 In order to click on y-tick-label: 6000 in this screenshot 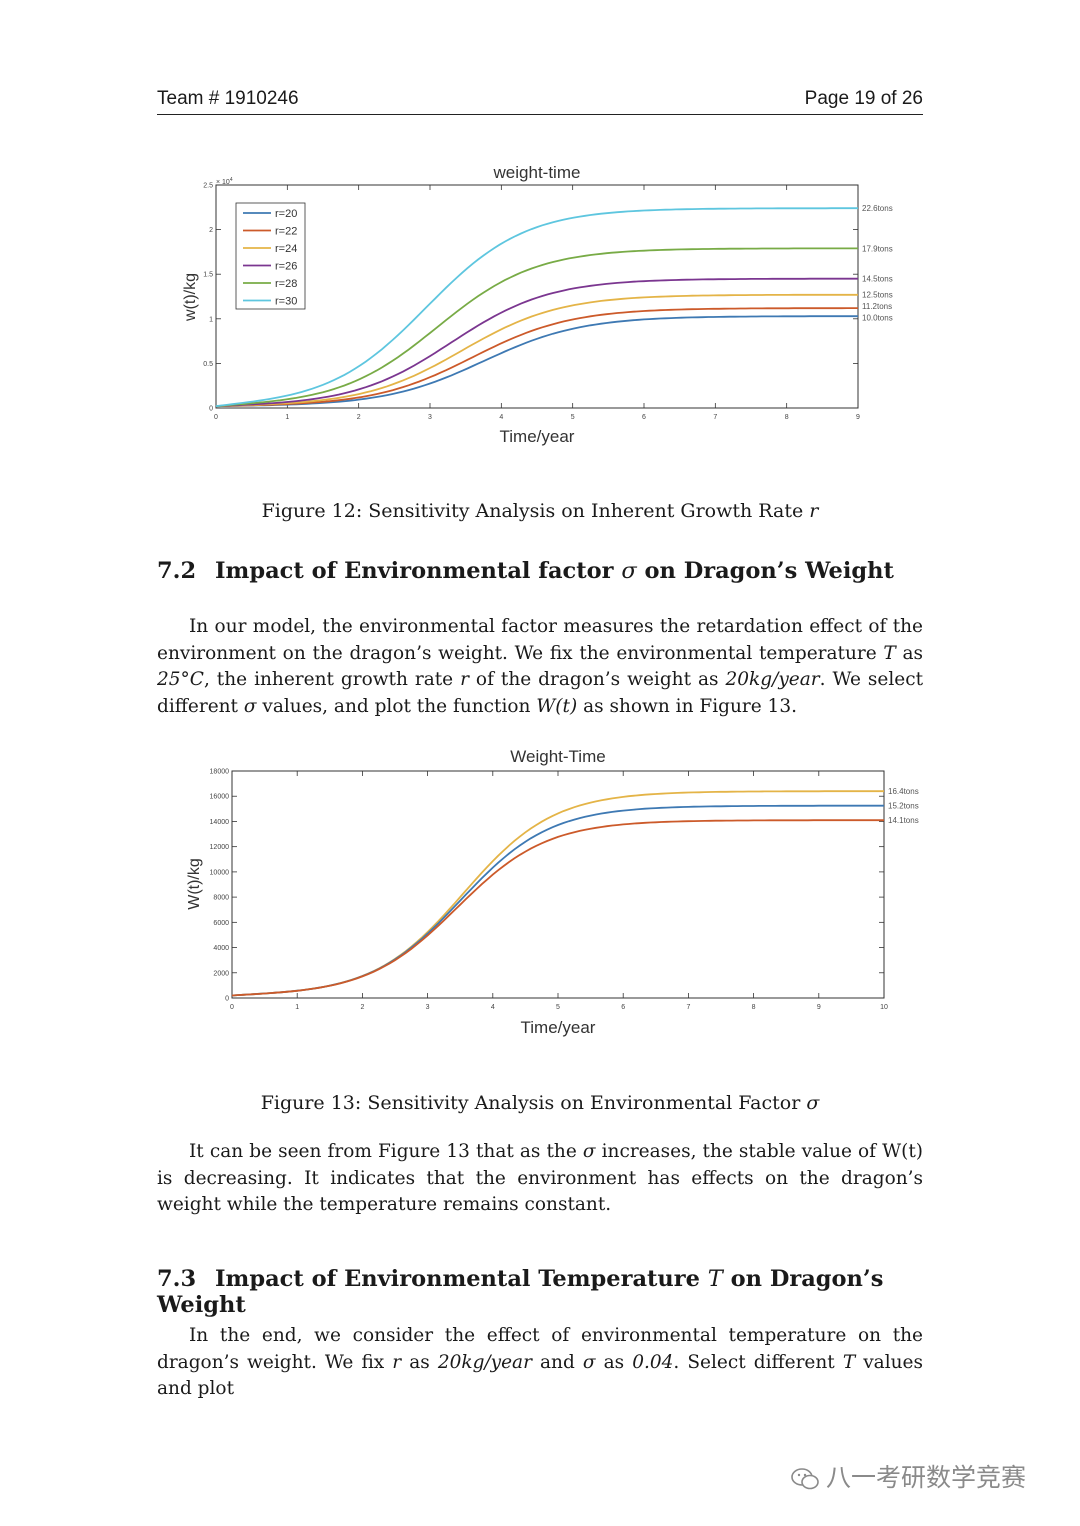, I will do `click(221, 923)`.